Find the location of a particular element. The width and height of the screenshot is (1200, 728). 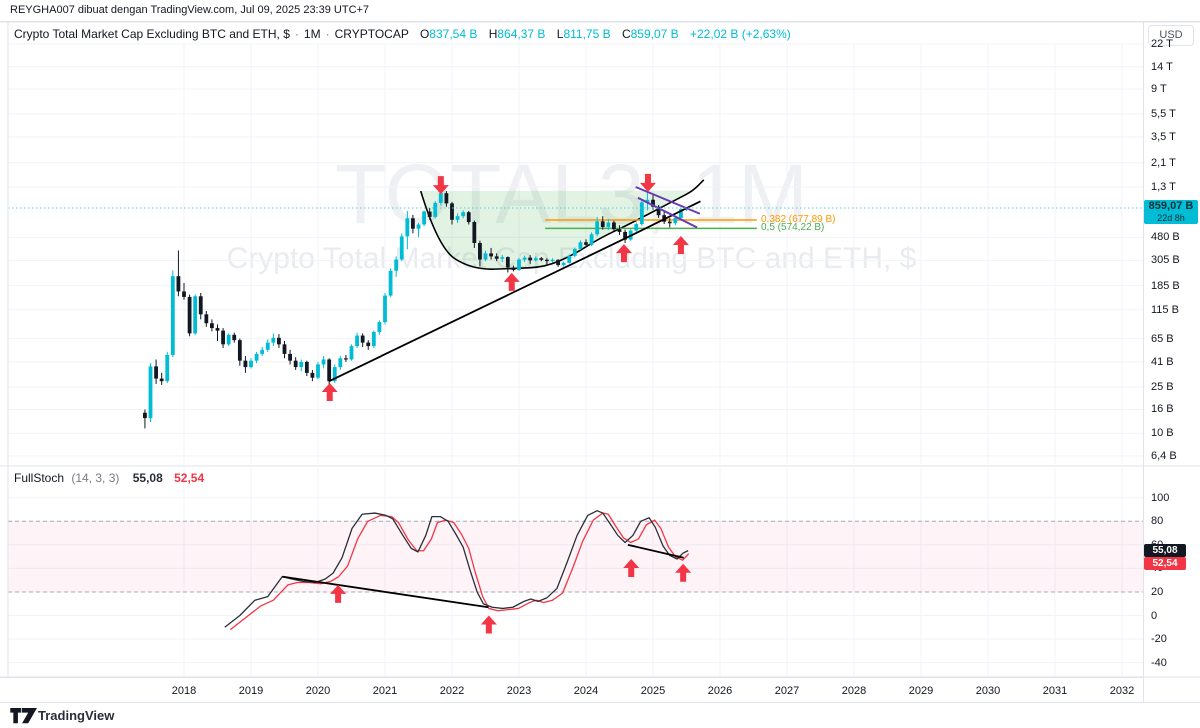

low-label: L is located at coordinates (560, 34).